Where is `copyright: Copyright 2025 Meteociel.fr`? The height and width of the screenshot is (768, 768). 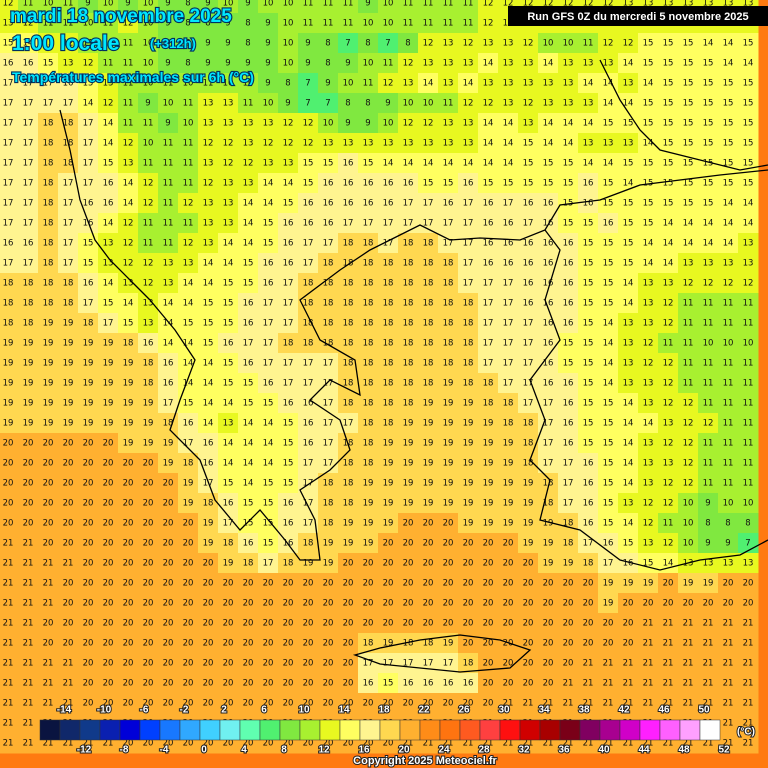
copyright: Copyright 2025 Meteociel.fr is located at coordinates (425, 761).